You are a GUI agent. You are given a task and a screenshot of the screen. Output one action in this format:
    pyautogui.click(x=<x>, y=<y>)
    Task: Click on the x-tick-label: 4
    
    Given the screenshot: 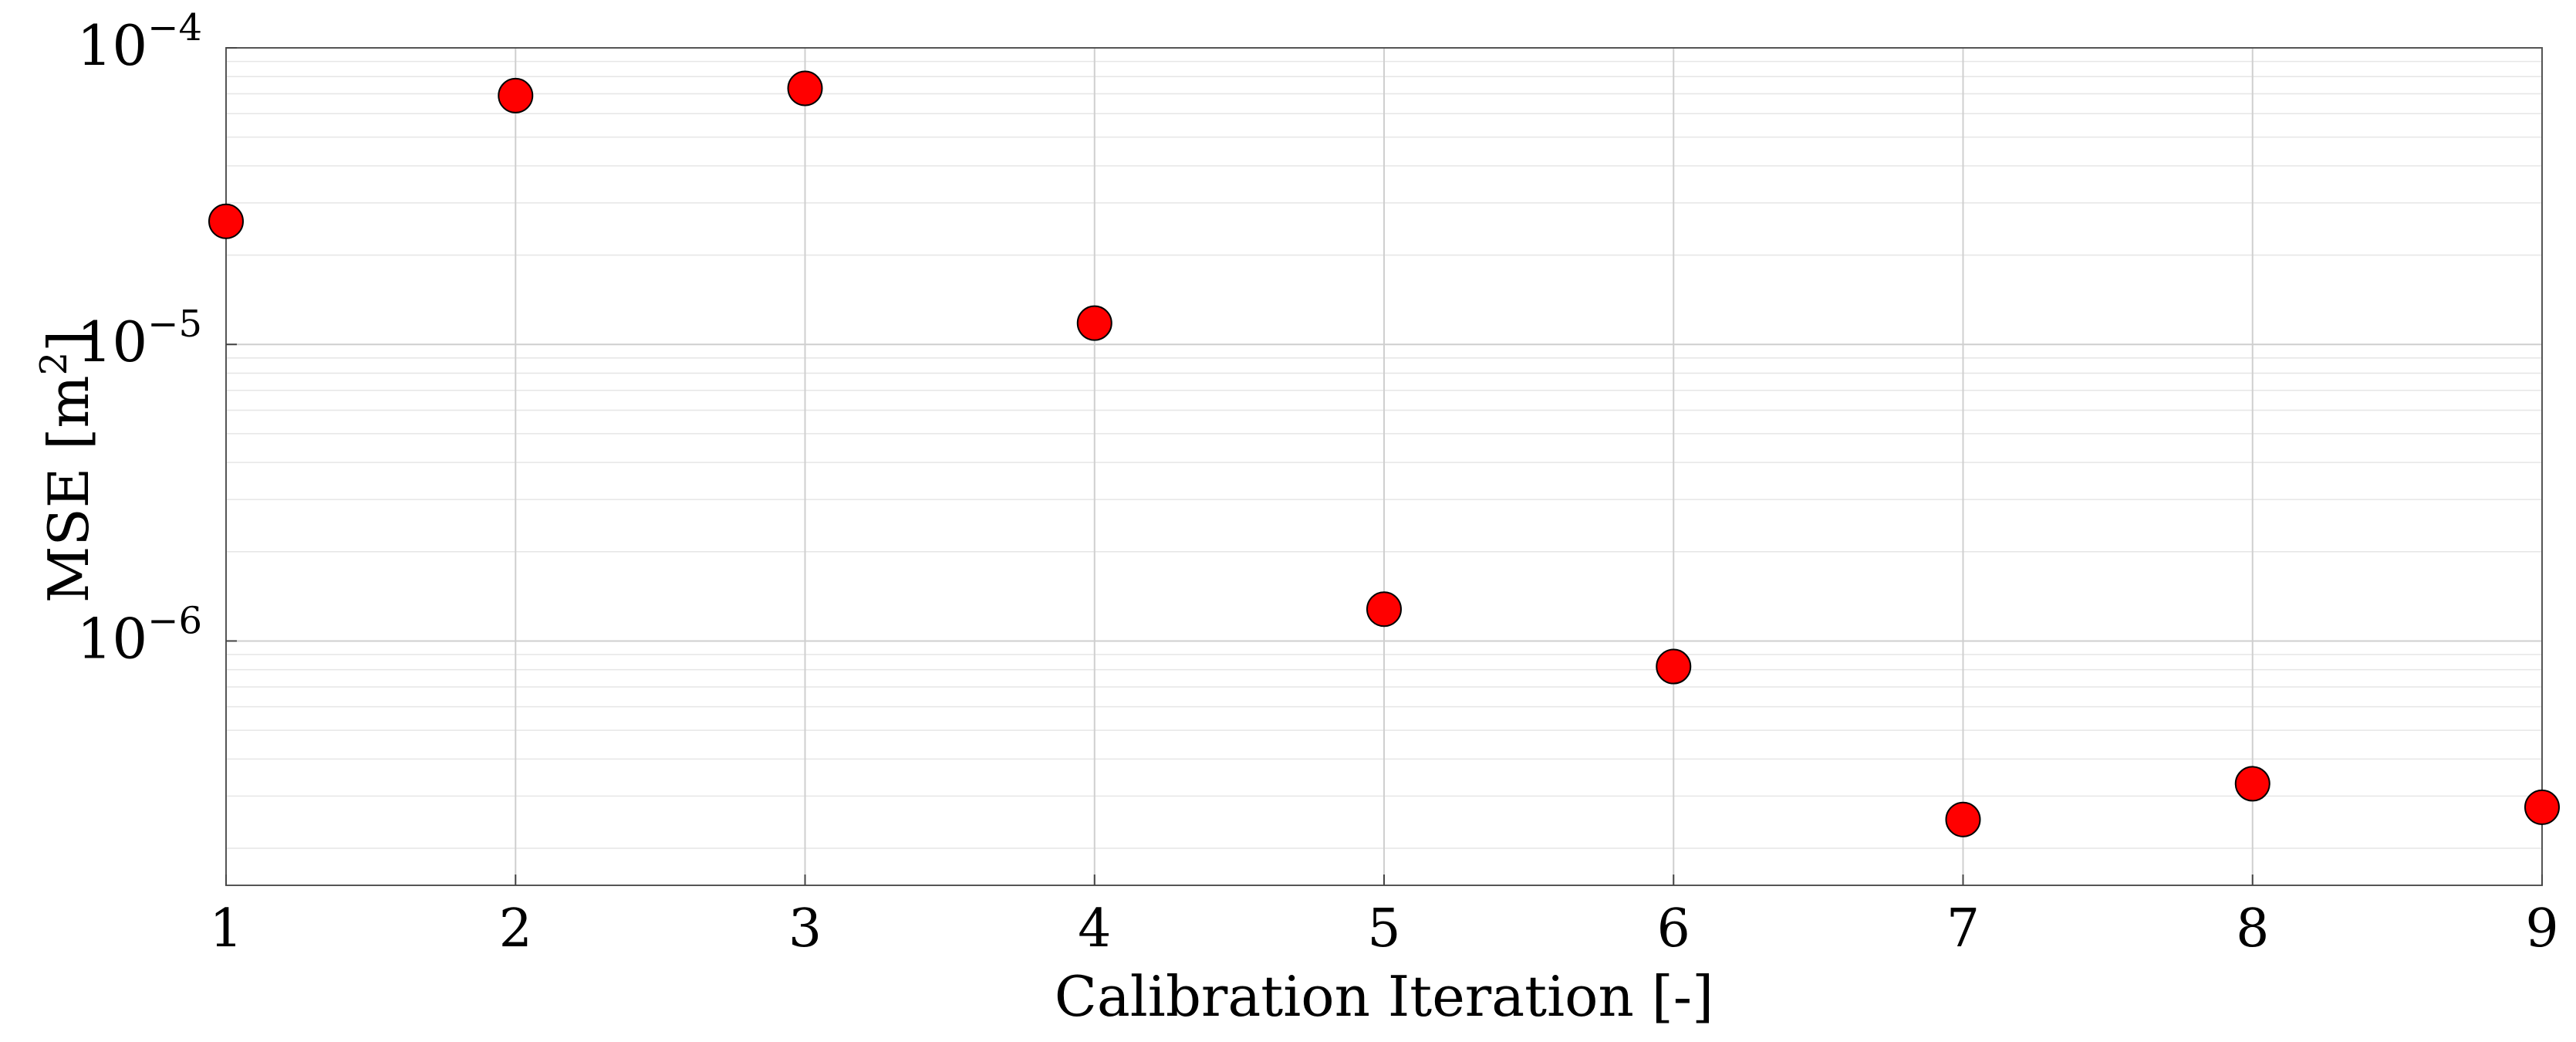 What is the action you would take?
    pyautogui.click(x=1094, y=928)
    